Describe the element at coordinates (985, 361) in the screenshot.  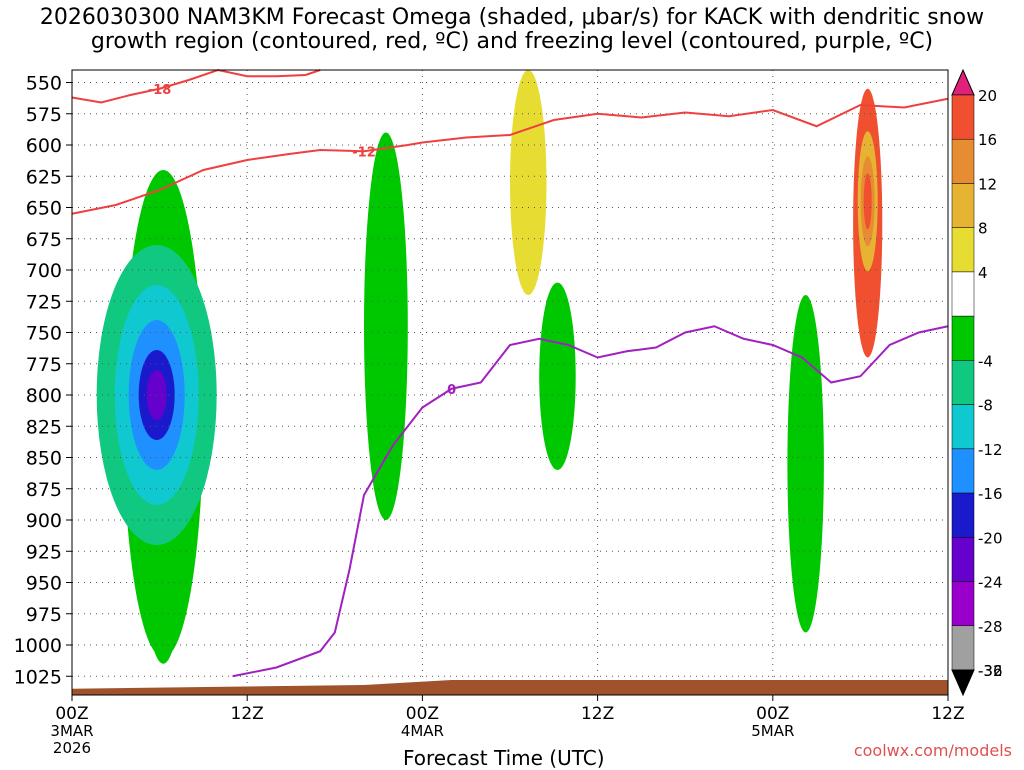
I see `colorbar-label: -4` at that location.